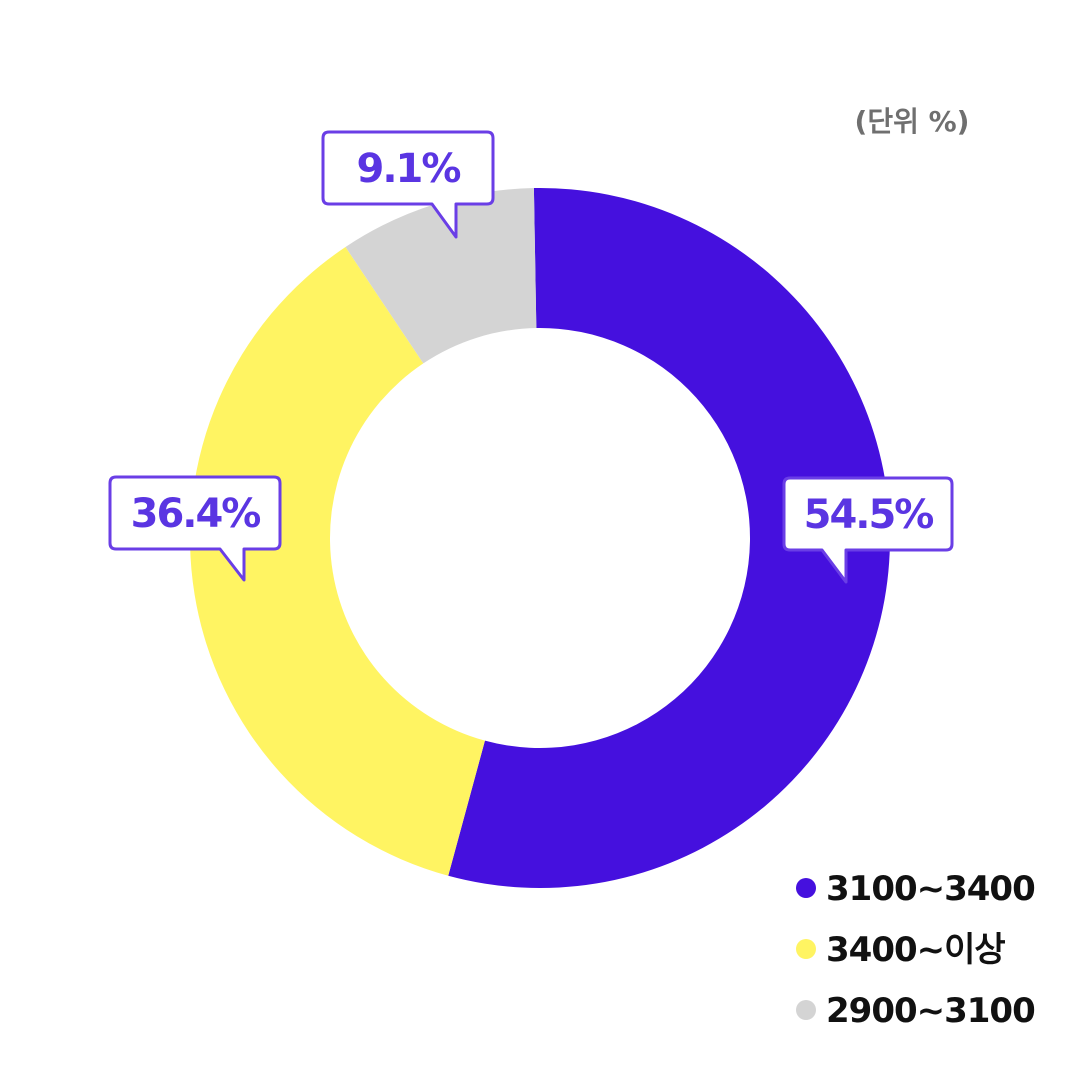 The image size is (1080, 1080). What do you see at coordinates (912, 121) in the screenshot?
I see `unit-label: (단위 %)` at bounding box center [912, 121].